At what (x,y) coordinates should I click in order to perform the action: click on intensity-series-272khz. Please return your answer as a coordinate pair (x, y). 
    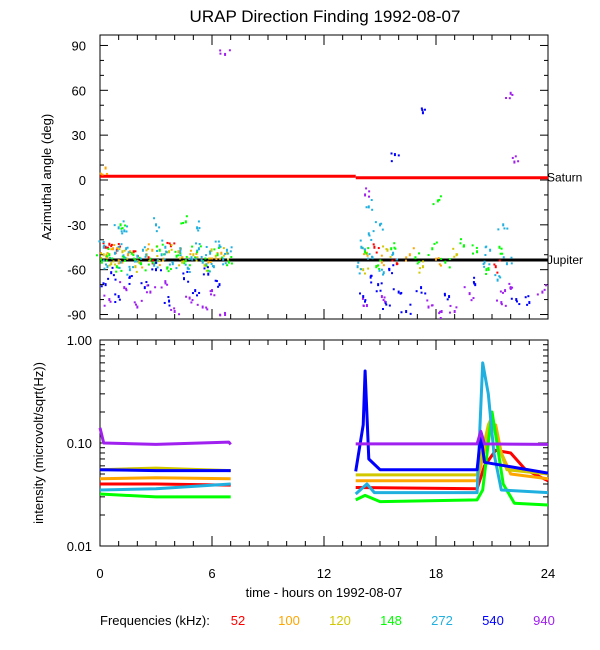
    Looking at the image, I should click on (451, 428).